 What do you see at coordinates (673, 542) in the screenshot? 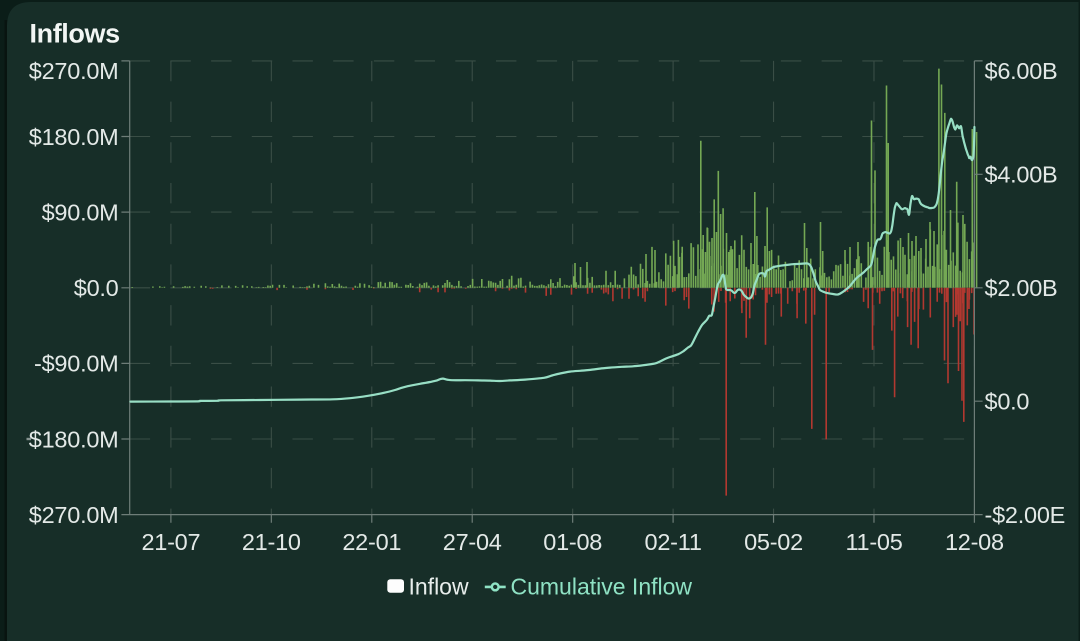
I see `svg-text: 02-11` at bounding box center [673, 542].